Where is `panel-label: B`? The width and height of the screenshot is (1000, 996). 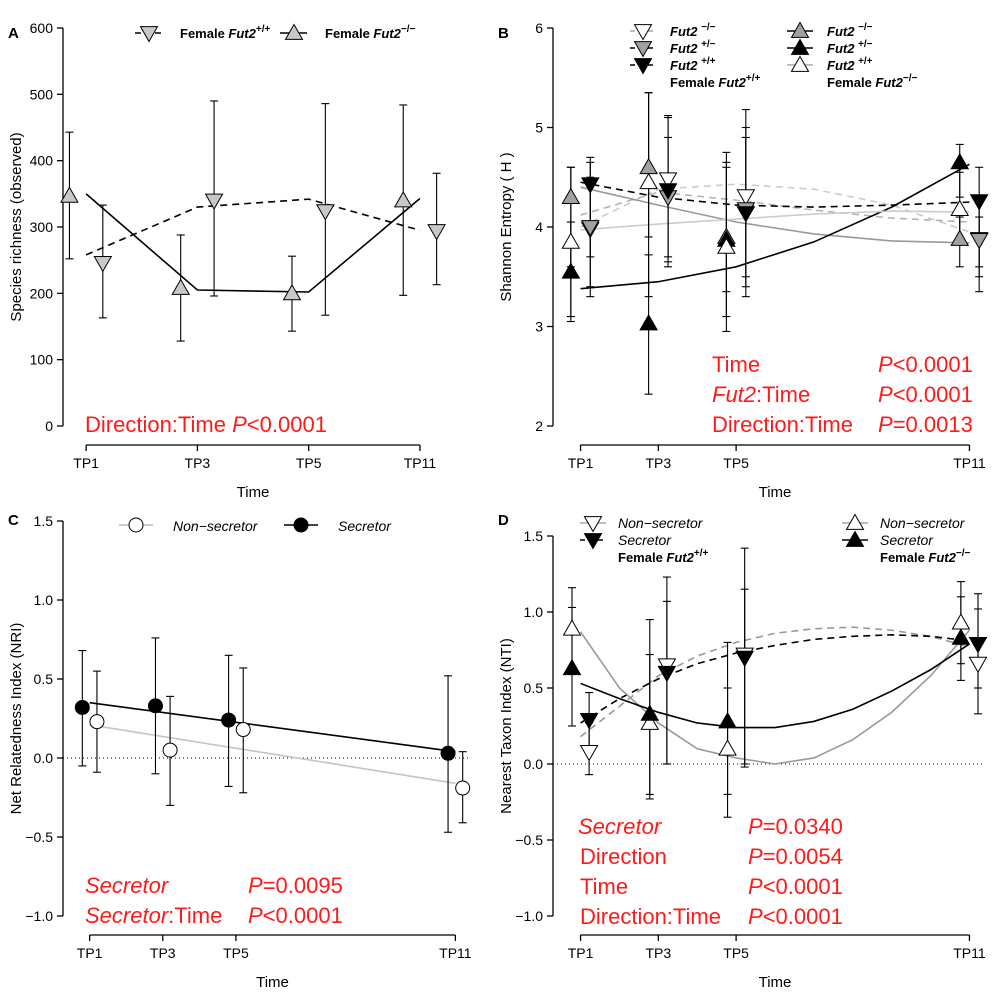 panel-label: B is located at coordinates (503, 33).